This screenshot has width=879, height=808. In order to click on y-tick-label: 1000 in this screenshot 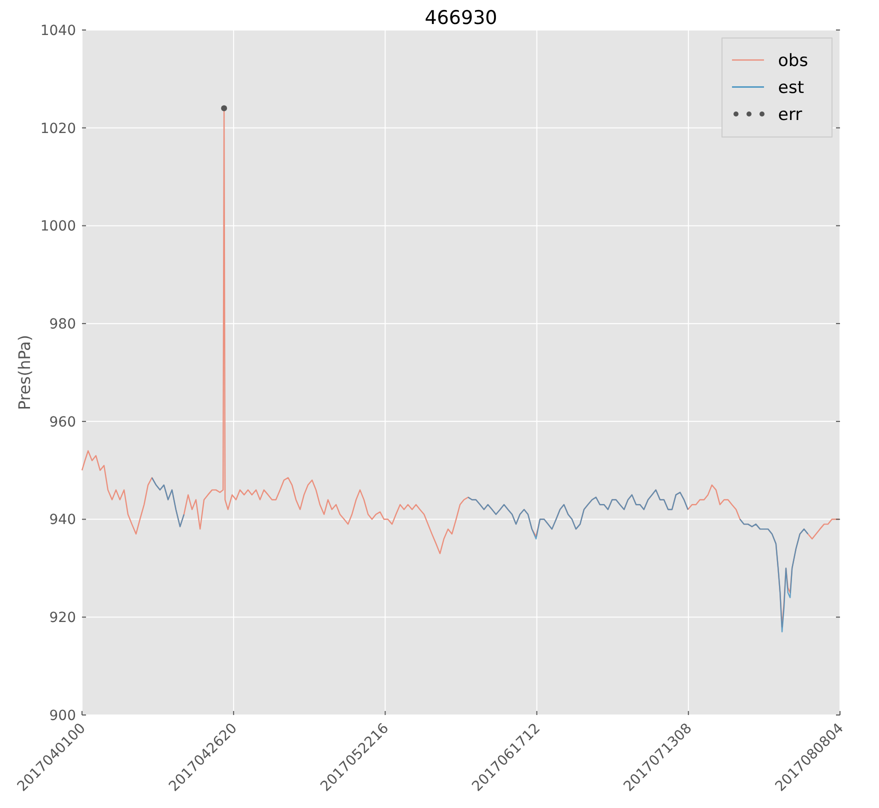, I will do `click(58, 226)`.